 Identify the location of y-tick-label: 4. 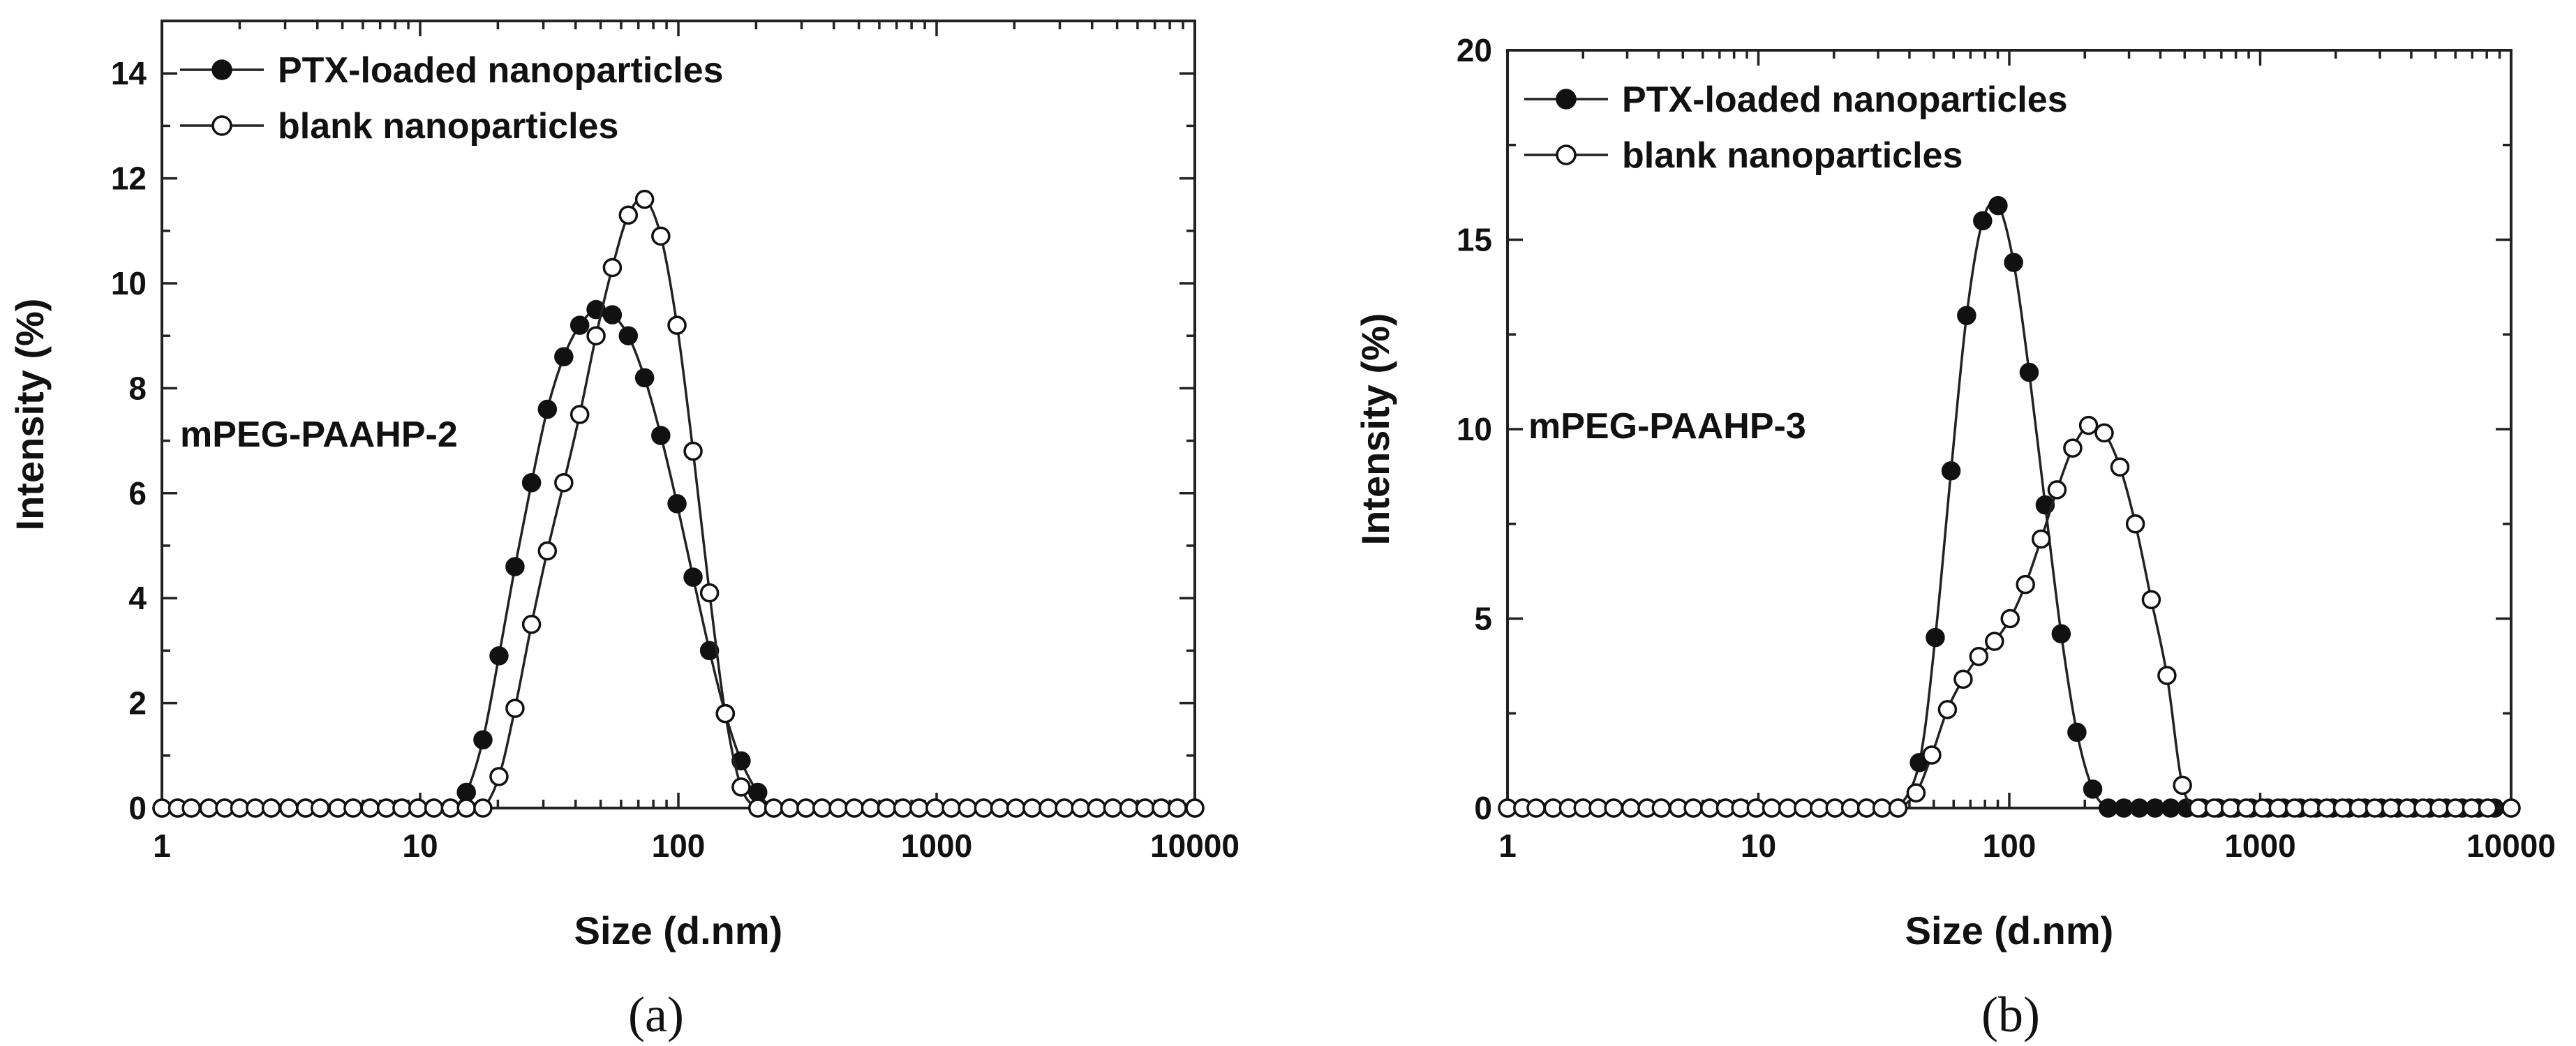
(137, 598).